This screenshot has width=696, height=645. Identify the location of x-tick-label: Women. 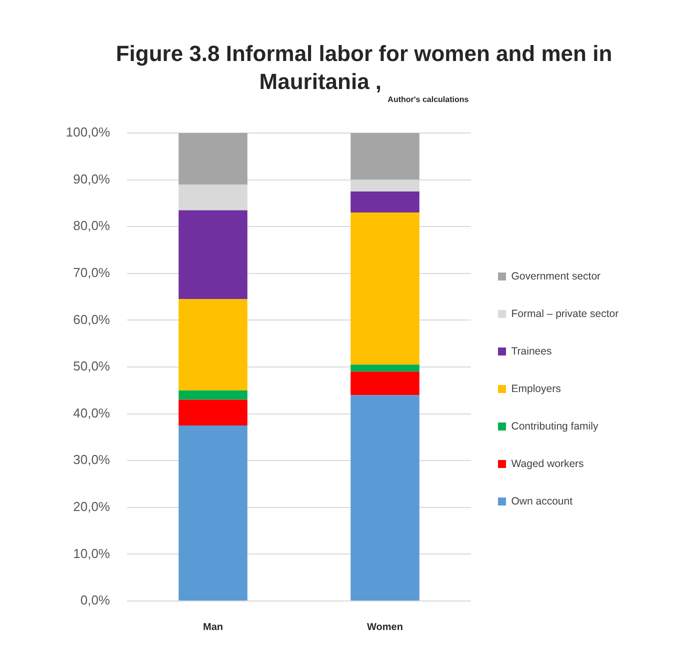
(385, 627).